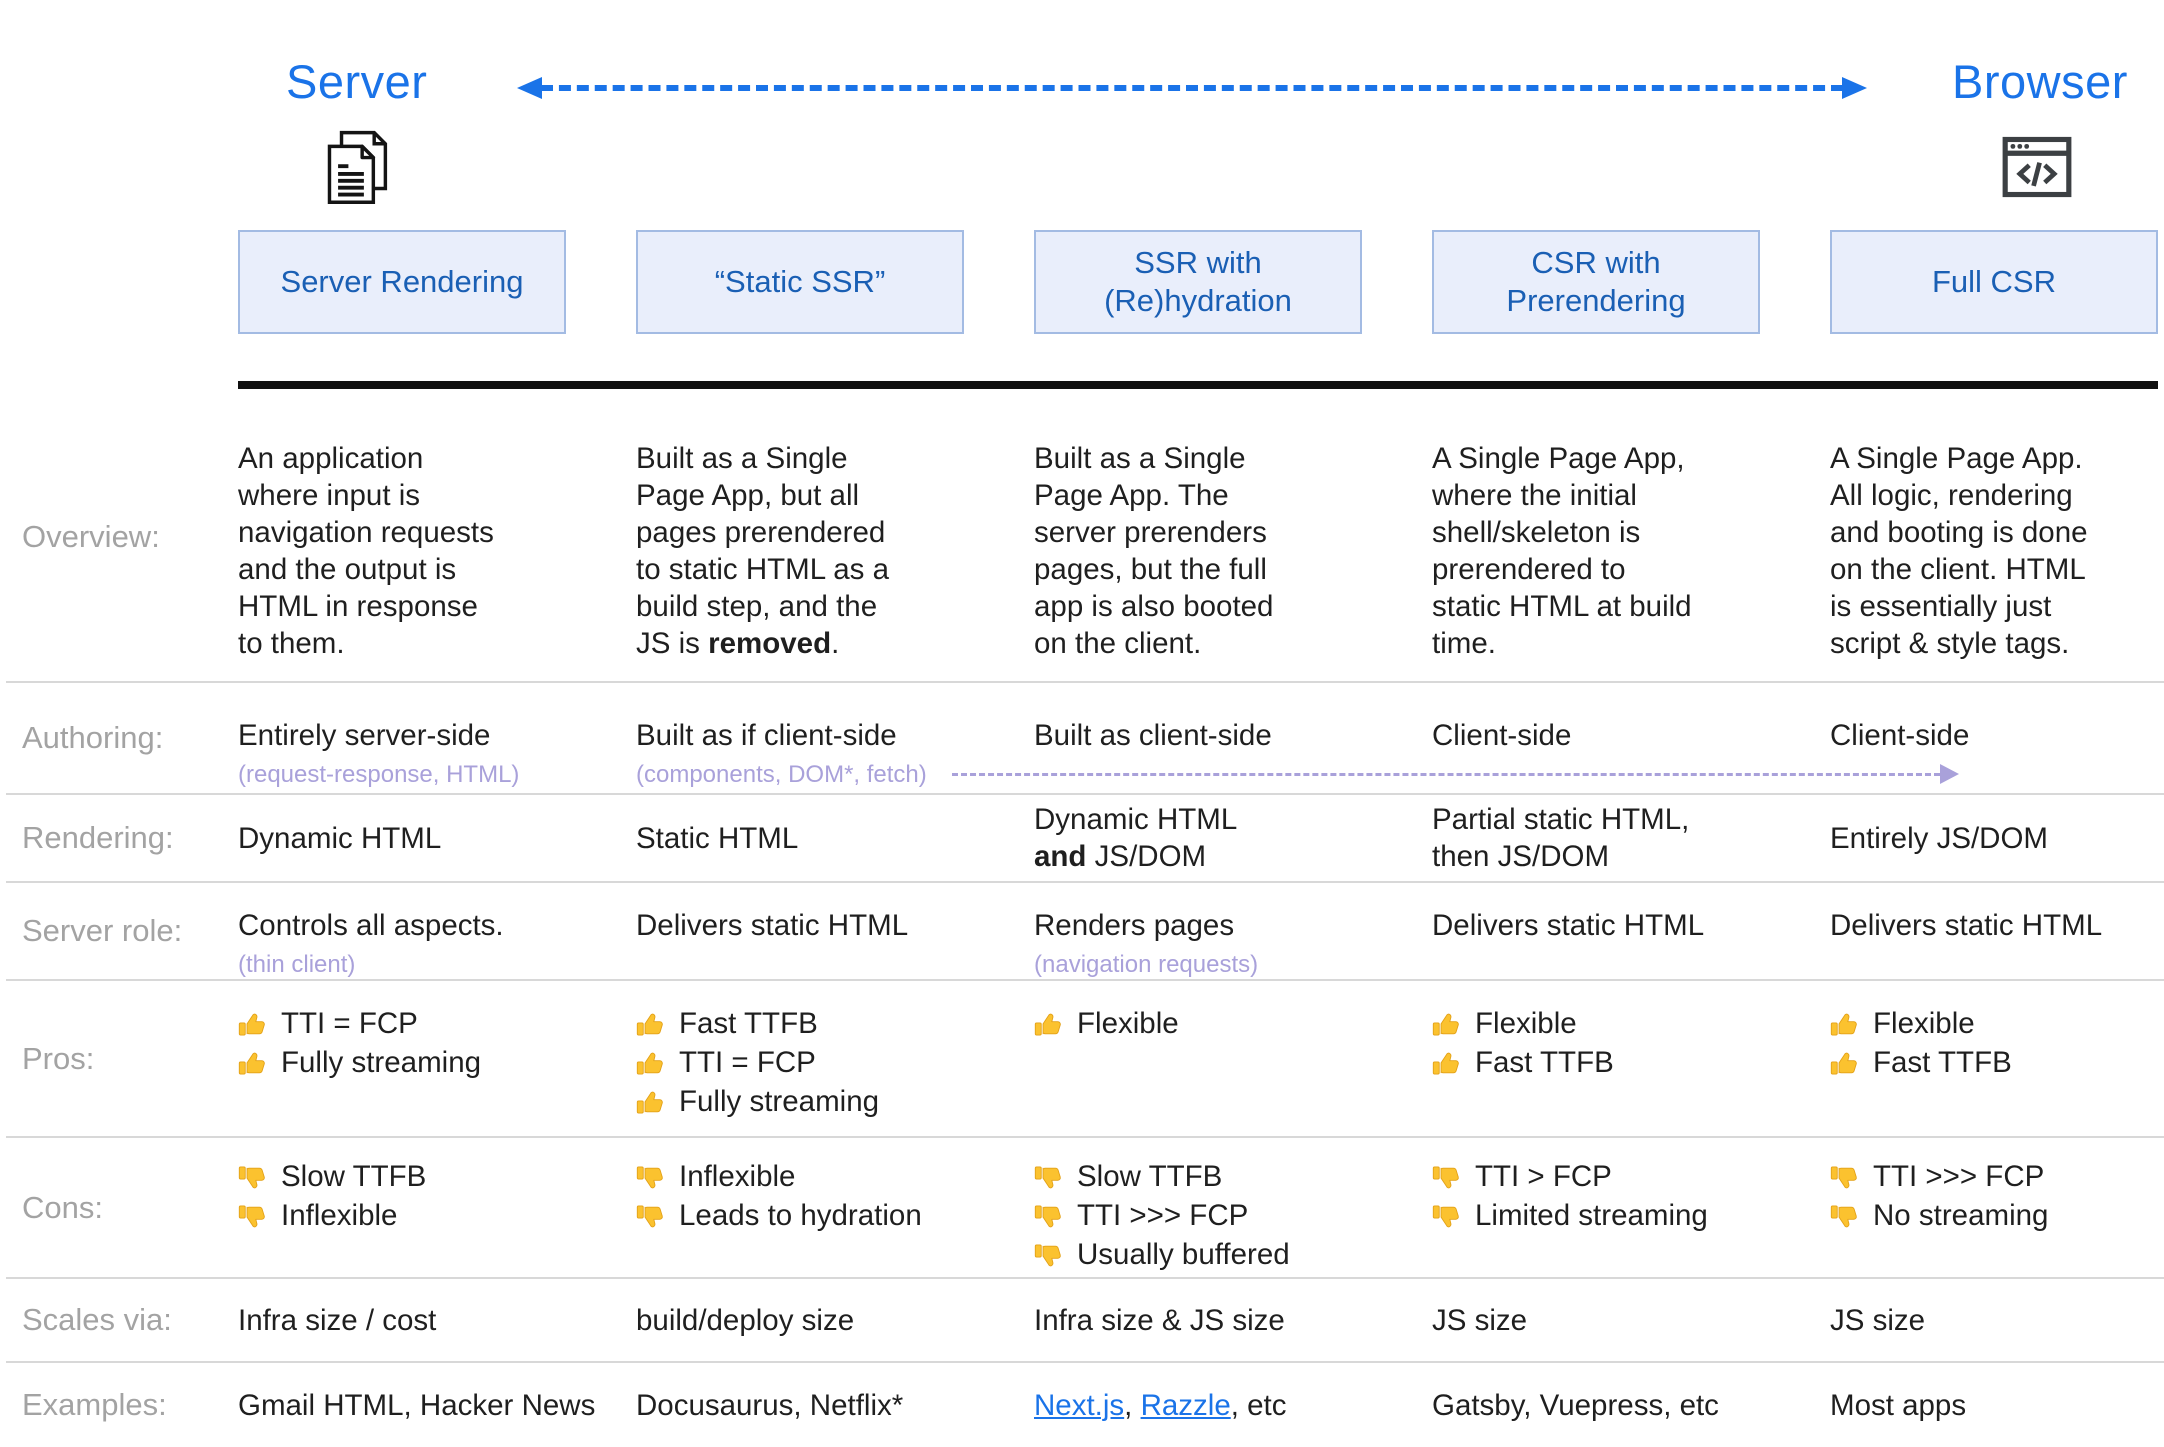  I want to click on cell-text: Infra size / cost, so click(402, 1320).